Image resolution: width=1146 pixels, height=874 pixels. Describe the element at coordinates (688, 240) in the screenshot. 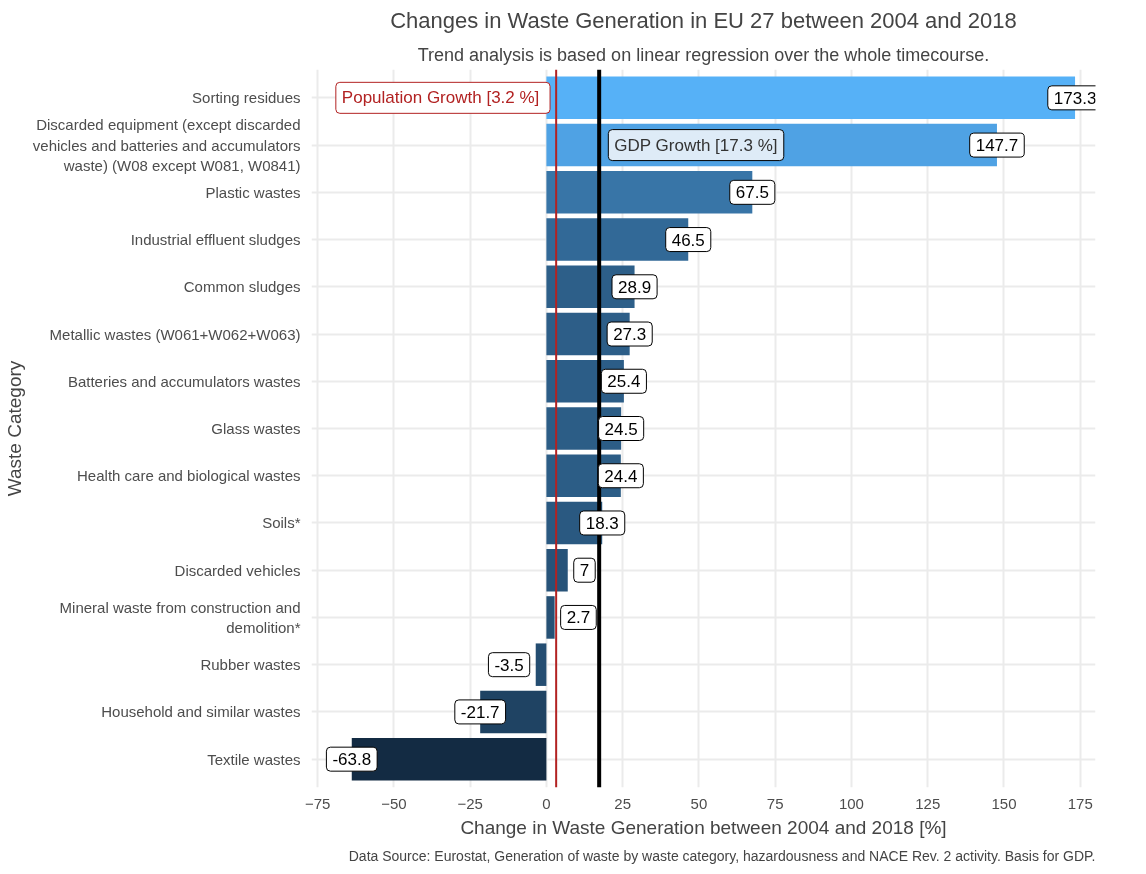

I see `data-label: 46.5` at that location.